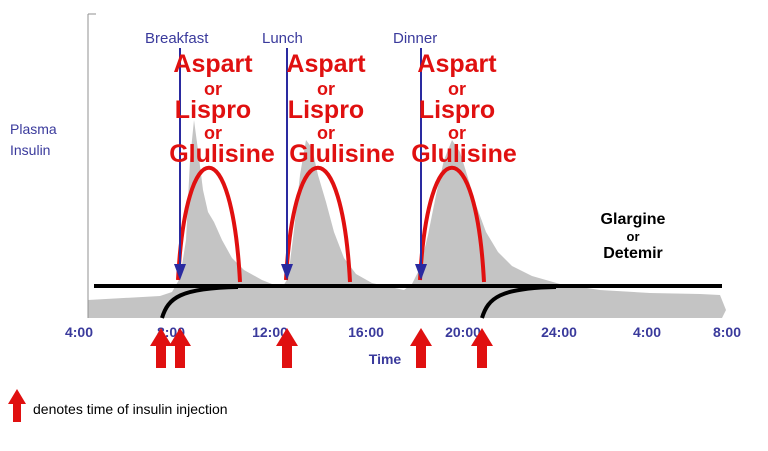 The height and width of the screenshot is (451, 768). Describe the element at coordinates (177, 38) in the screenshot. I see `meal-label-breakfast: Breakfast` at that location.